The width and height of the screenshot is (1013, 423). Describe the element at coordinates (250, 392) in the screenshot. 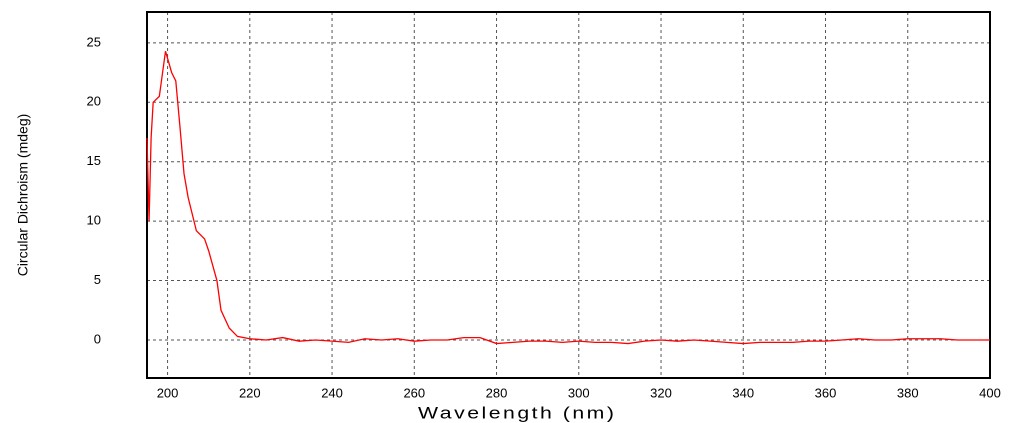

I see `x-tick-label: 220` at that location.